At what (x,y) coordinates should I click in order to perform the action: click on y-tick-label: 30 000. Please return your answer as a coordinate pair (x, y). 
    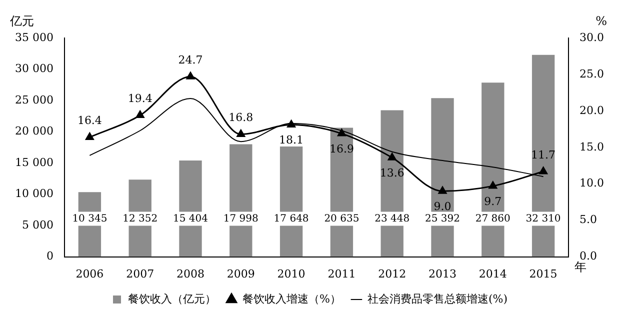
    Looking at the image, I should click on (34, 69).